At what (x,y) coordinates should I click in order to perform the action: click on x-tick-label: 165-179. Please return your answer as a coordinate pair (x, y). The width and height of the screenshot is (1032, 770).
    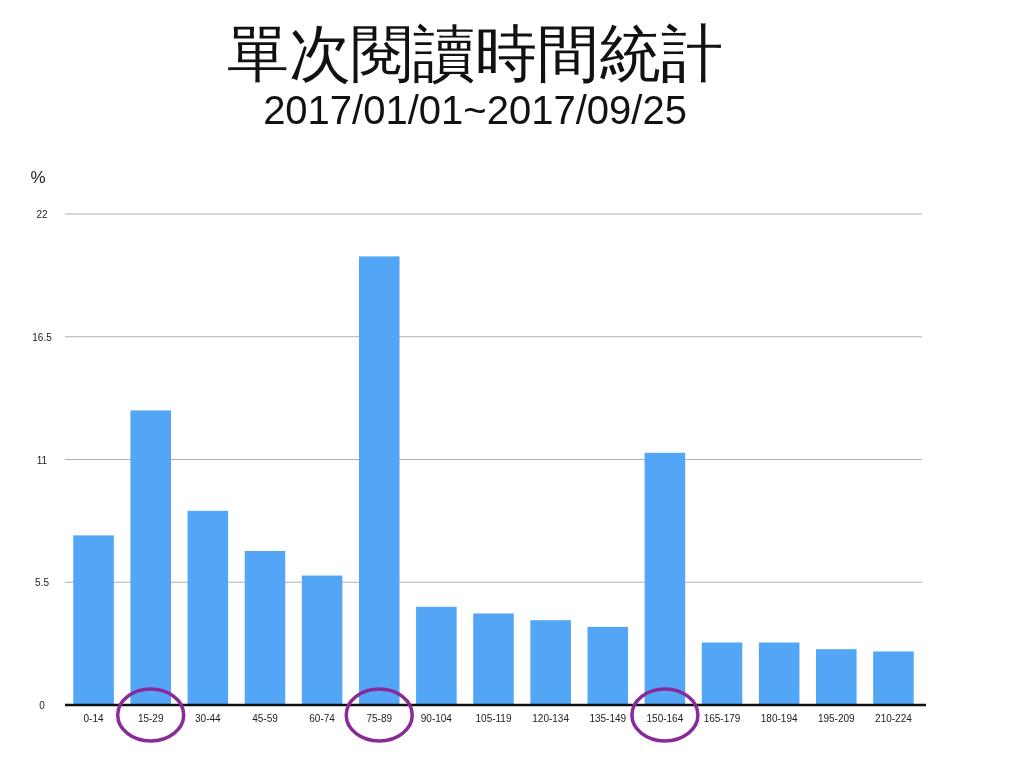
    Looking at the image, I should click on (722, 718).